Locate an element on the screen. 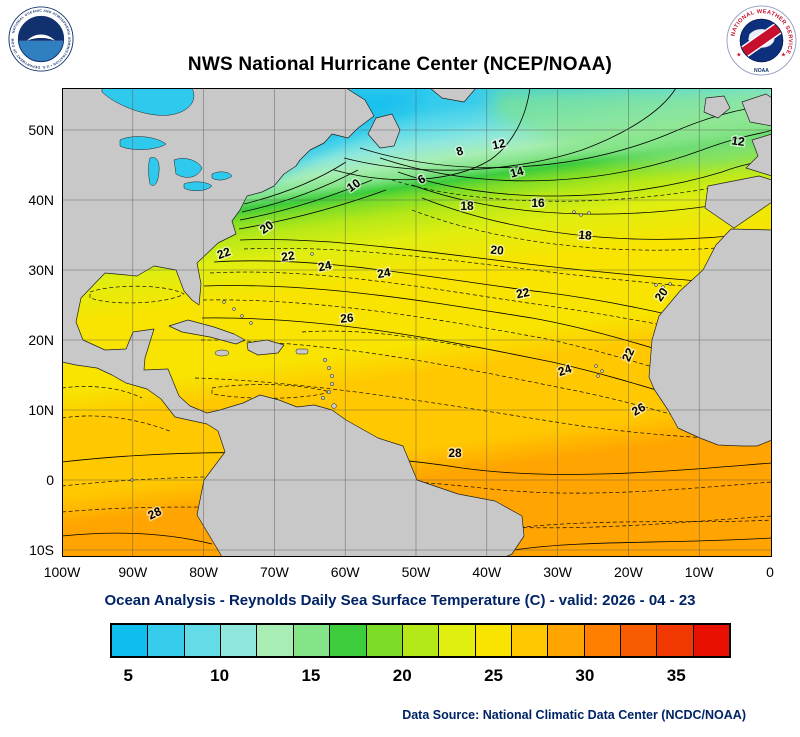 The image size is (800, 737). lake-huron is located at coordinates (188, 168).